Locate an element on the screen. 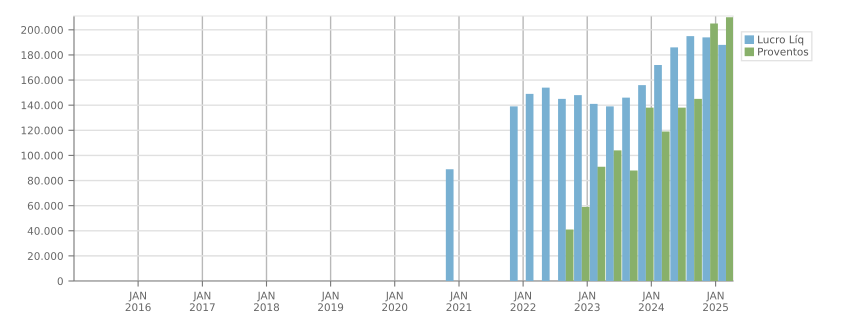 Image resolution: width=851 pixels, height=313 pixels. y-tick-label: 20.000 is located at coordinates (45, 256).